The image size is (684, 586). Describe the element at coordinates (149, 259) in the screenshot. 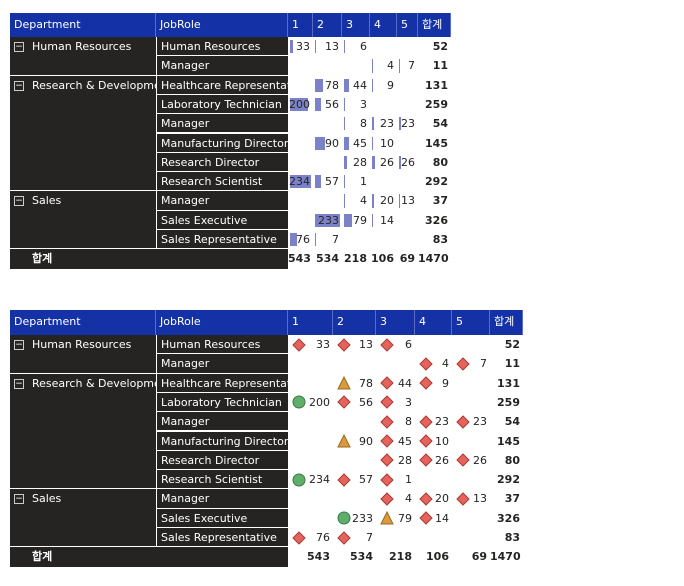

I see `total-label-cell: 합계` at that location.